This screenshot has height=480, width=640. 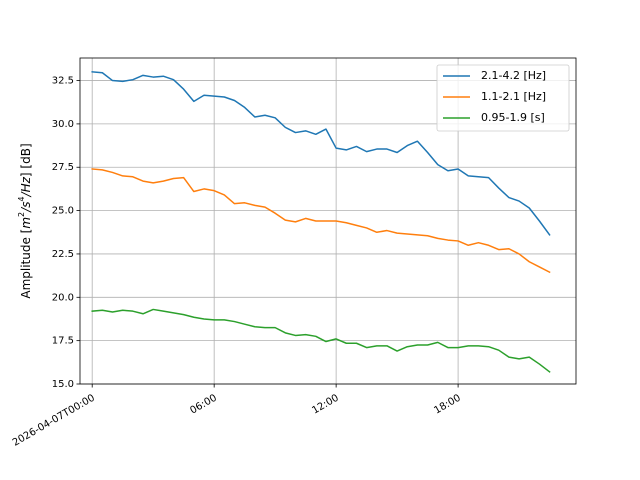 I want to click on y-axis: 15.0 17.5 20.0 22.5 25.0 27.5 30.0 32.5, so click(x=66, y=233).